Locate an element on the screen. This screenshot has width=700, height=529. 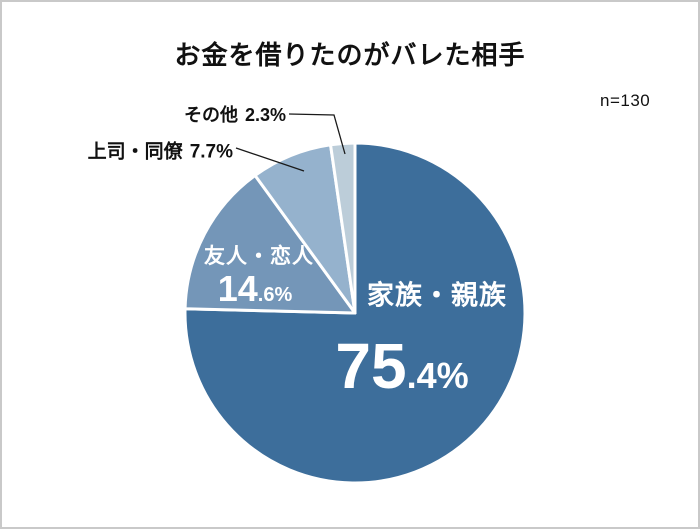
segment-friend-name: 友人・恋人 is located at coordinates (259, 256).